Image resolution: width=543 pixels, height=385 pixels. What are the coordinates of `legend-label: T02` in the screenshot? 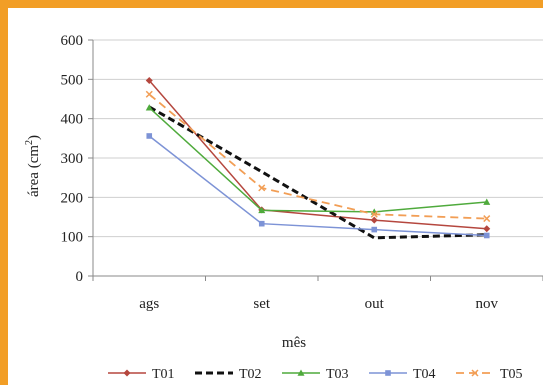 It's located at (250, 374).